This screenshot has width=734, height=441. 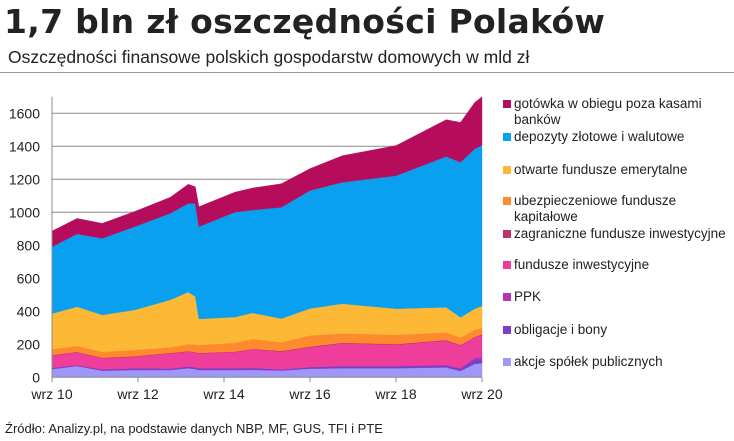 What do you see at coordinates (223, 394) in the screenshot?
I see `x-tick-label: wrz 14` at bounding box center [223, 394].